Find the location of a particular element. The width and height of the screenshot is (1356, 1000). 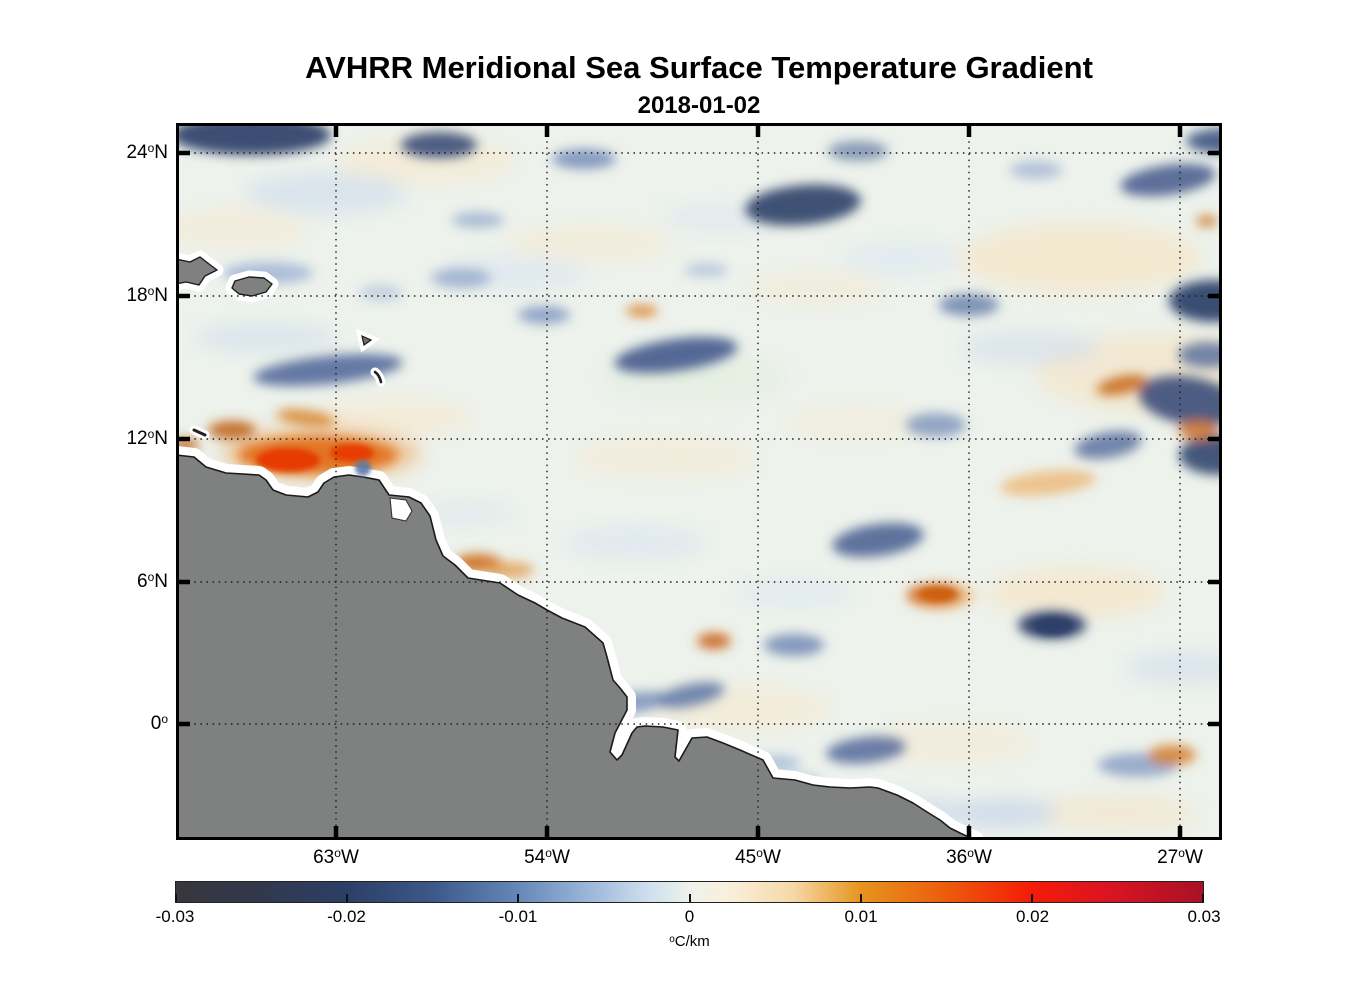

colorbar-unit-label: oC/km is located at coordinates (689, 941).